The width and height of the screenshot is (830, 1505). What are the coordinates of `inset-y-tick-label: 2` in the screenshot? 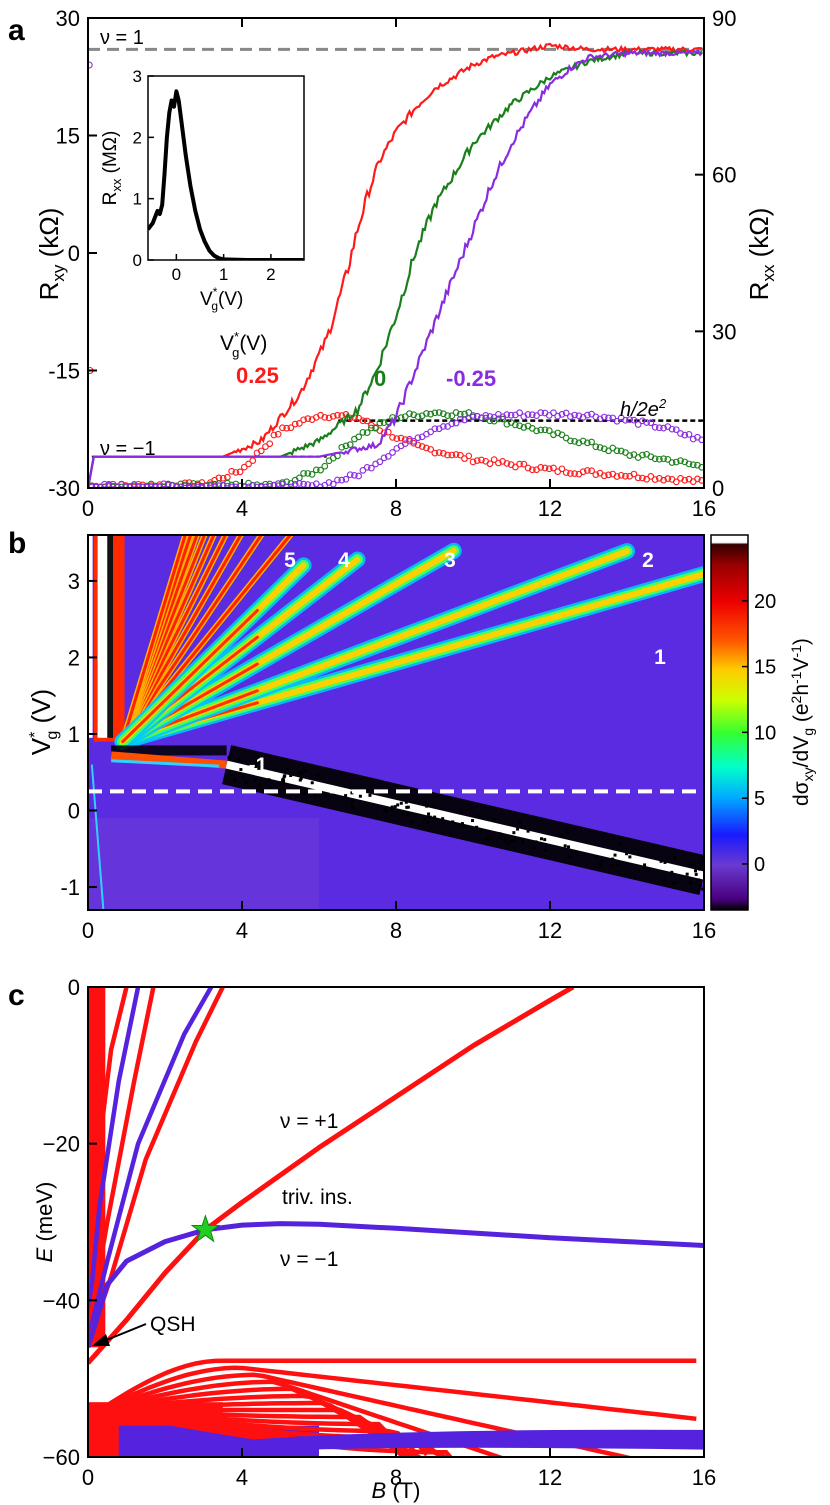 It's located at (137, 137).